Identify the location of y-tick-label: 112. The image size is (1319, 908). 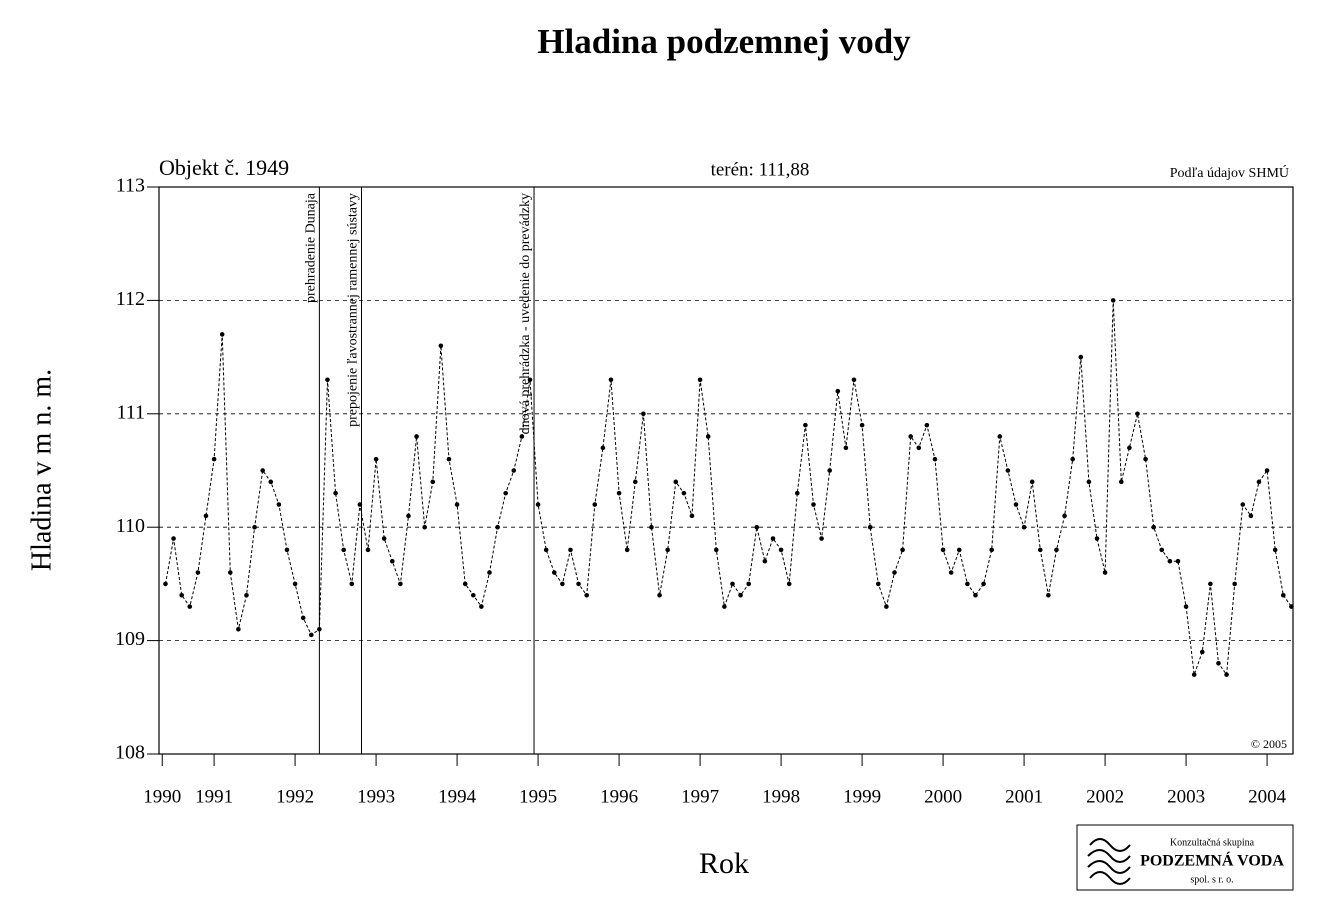
(130, 299).